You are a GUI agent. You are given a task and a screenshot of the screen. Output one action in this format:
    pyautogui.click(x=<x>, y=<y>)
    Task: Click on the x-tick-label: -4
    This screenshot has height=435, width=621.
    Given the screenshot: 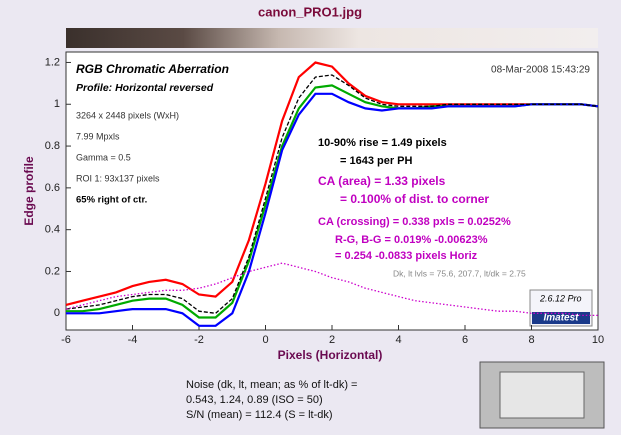 What is the action you would take?
    pyautogui.click(x=133, y=340)
    